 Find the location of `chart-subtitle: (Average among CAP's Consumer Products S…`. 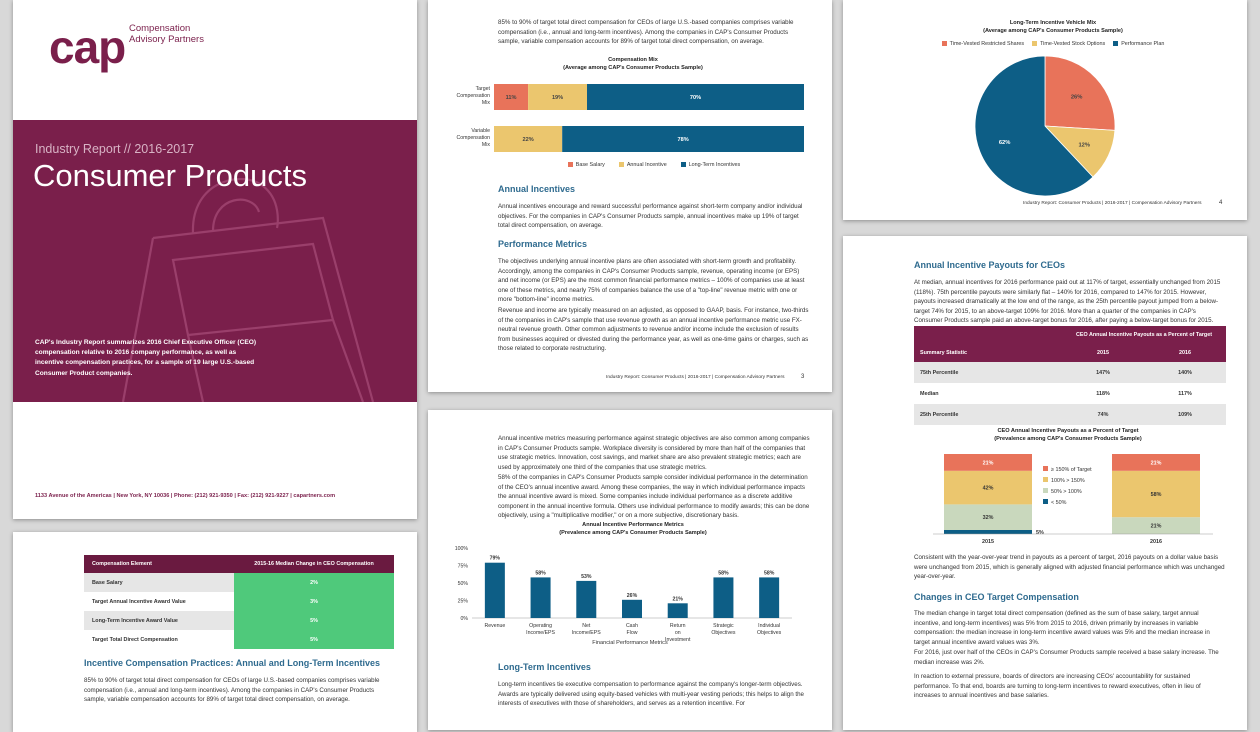

chart-subtitle: (Average among CAP's Consumer Products S… is located at coordinates (633, 67).